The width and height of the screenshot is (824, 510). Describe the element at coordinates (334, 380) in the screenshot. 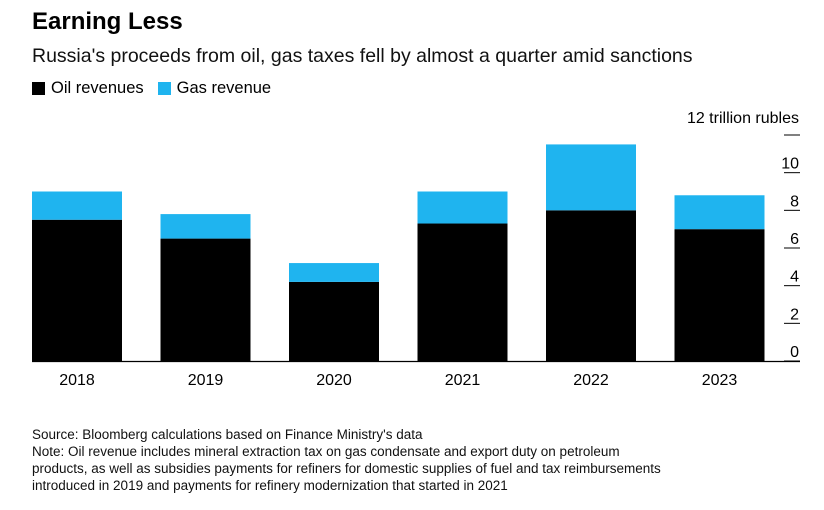

I see `x-tick-label: 2020` at that location.